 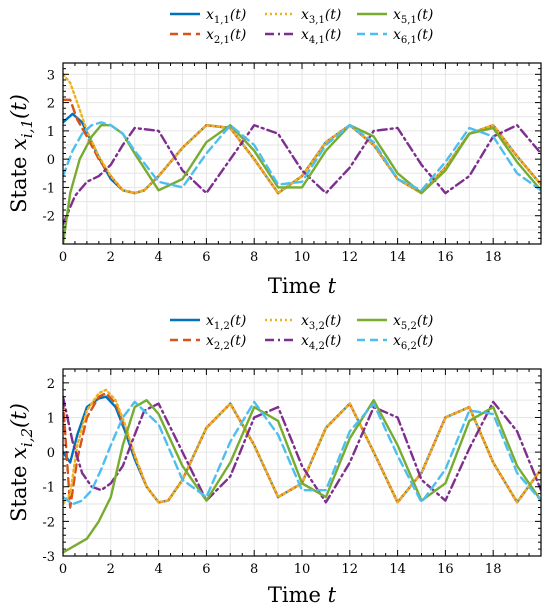 I want to click on y-axis-label: State xi,2(t), so click(x=21, y=462).